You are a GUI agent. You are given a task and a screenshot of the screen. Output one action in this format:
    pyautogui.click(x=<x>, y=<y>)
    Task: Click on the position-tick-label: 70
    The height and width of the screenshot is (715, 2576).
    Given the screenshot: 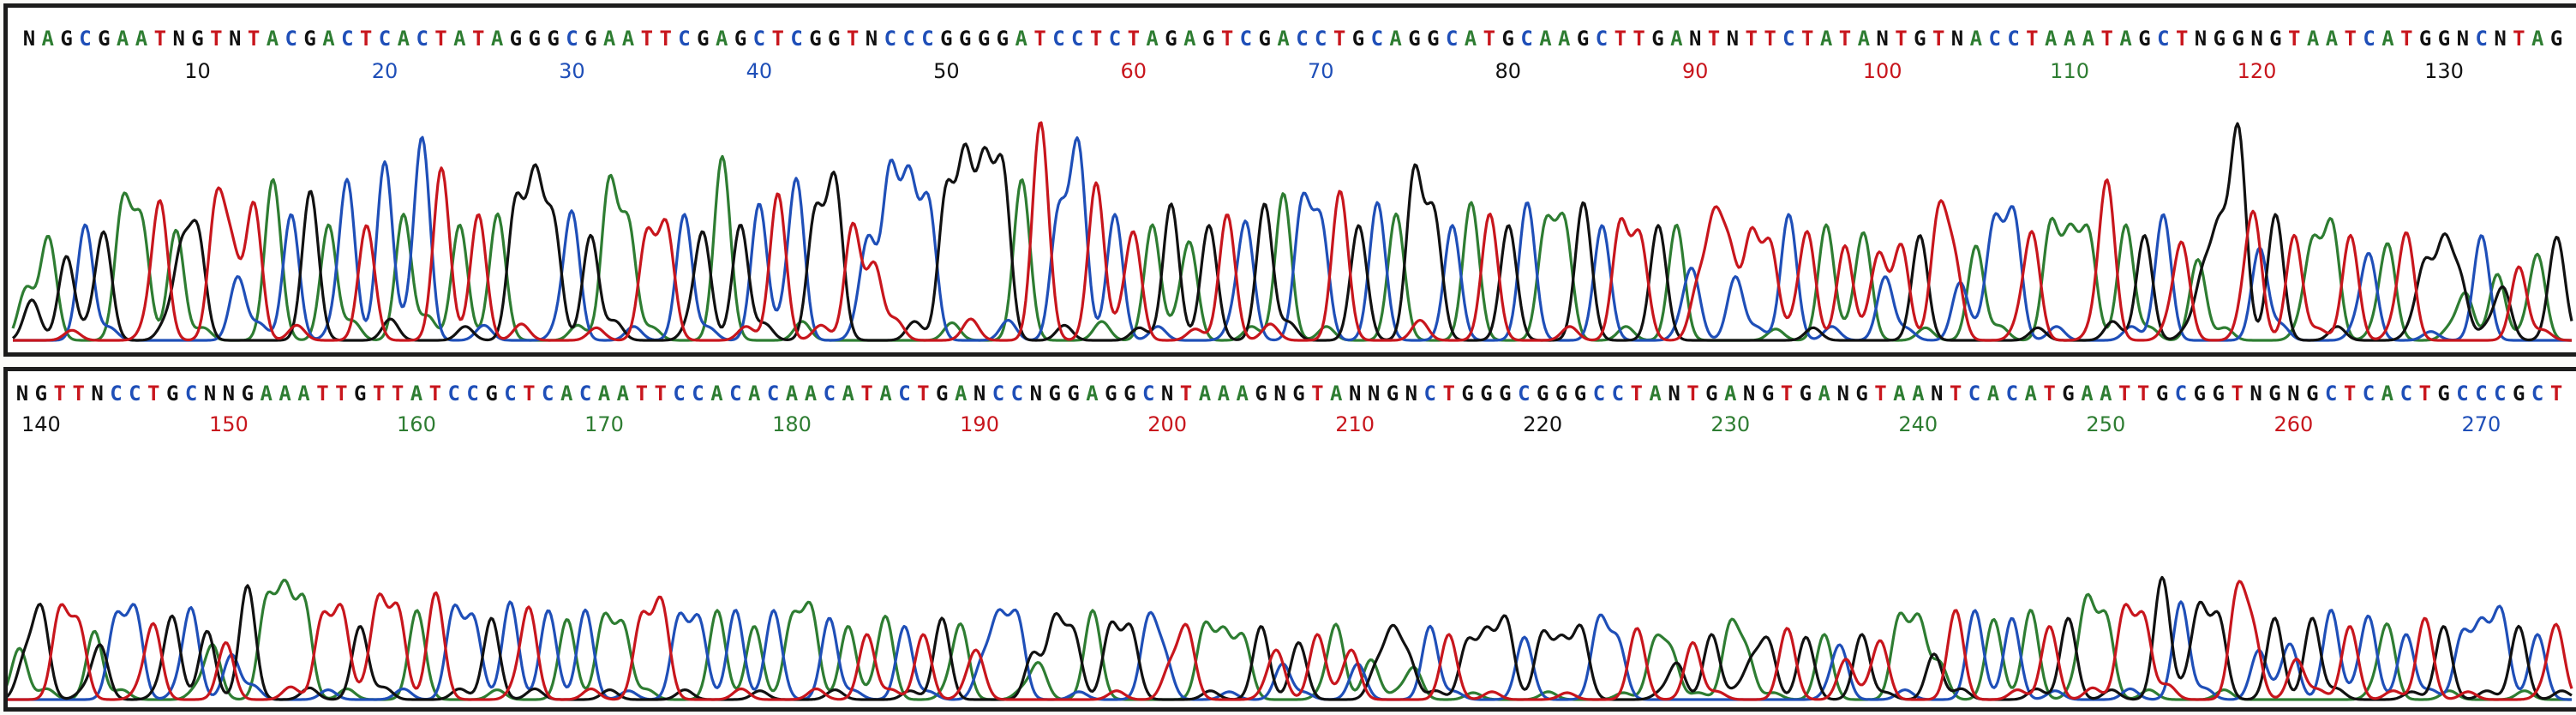 What is the action you would take?
    pyautogui.click(x=1321, y=71)
    